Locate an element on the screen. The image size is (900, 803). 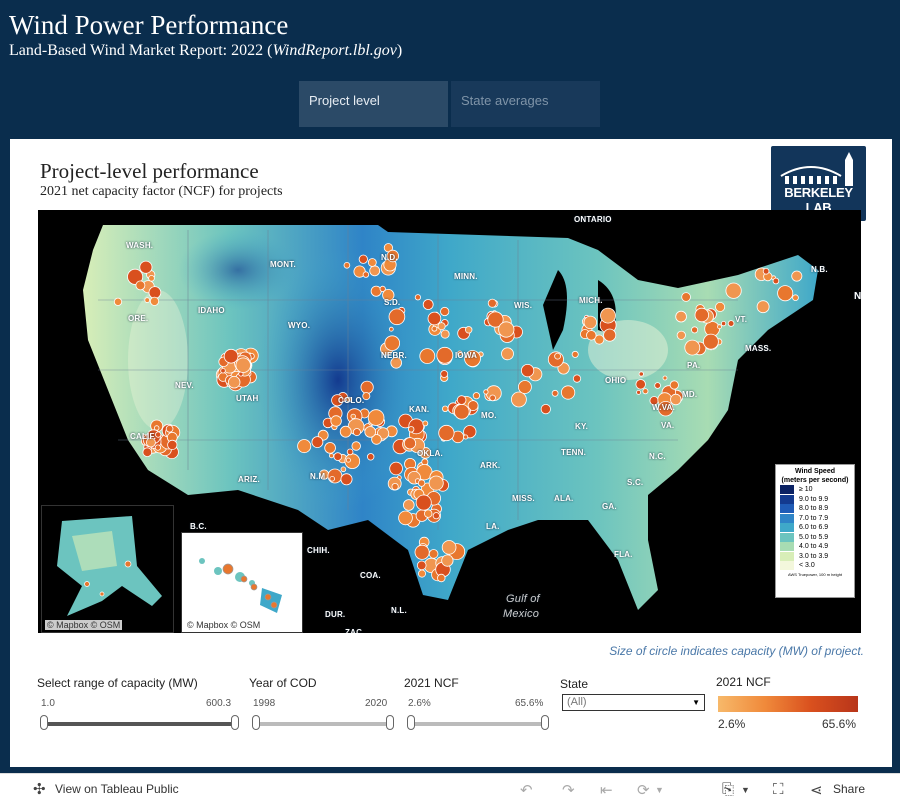
report-link: WindReport.lbl.gov is located at coordinates (334, 50).